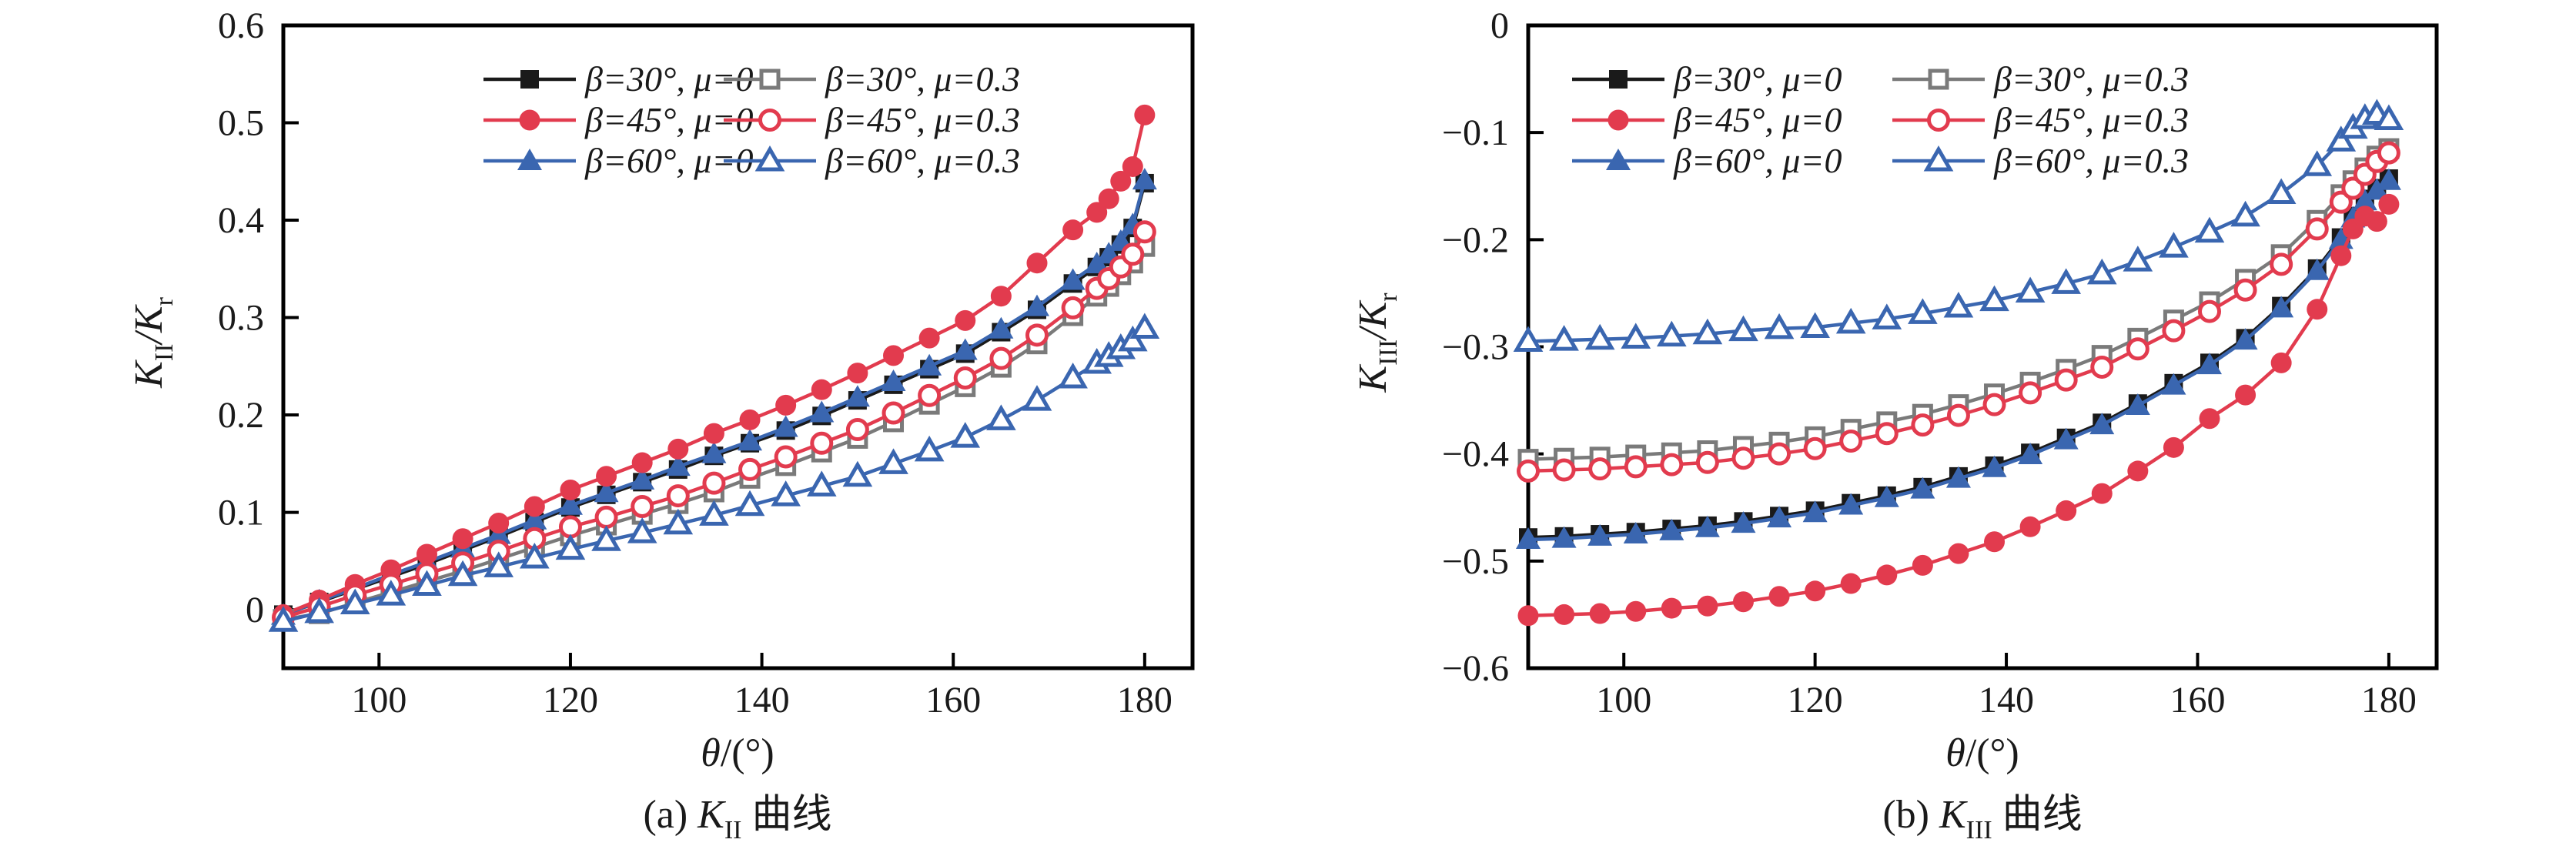  I want to click on legend-label: β=60°, μ=0.3, so click(923, 160).